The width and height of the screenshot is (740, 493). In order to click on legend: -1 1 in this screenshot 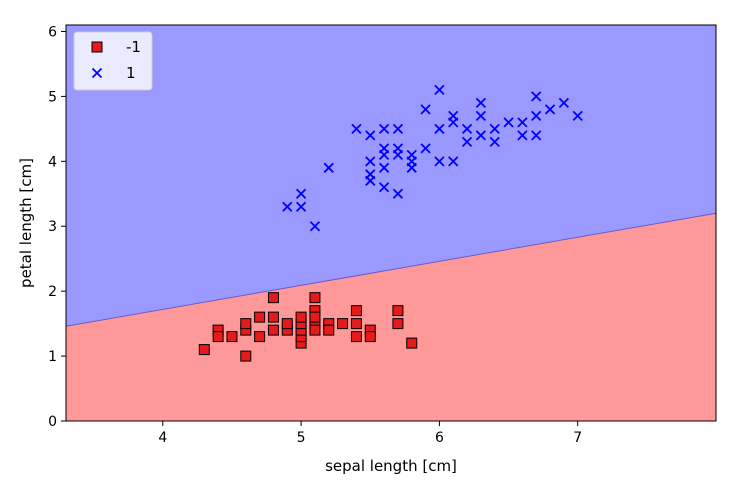, I will do `click(113, 61)`.